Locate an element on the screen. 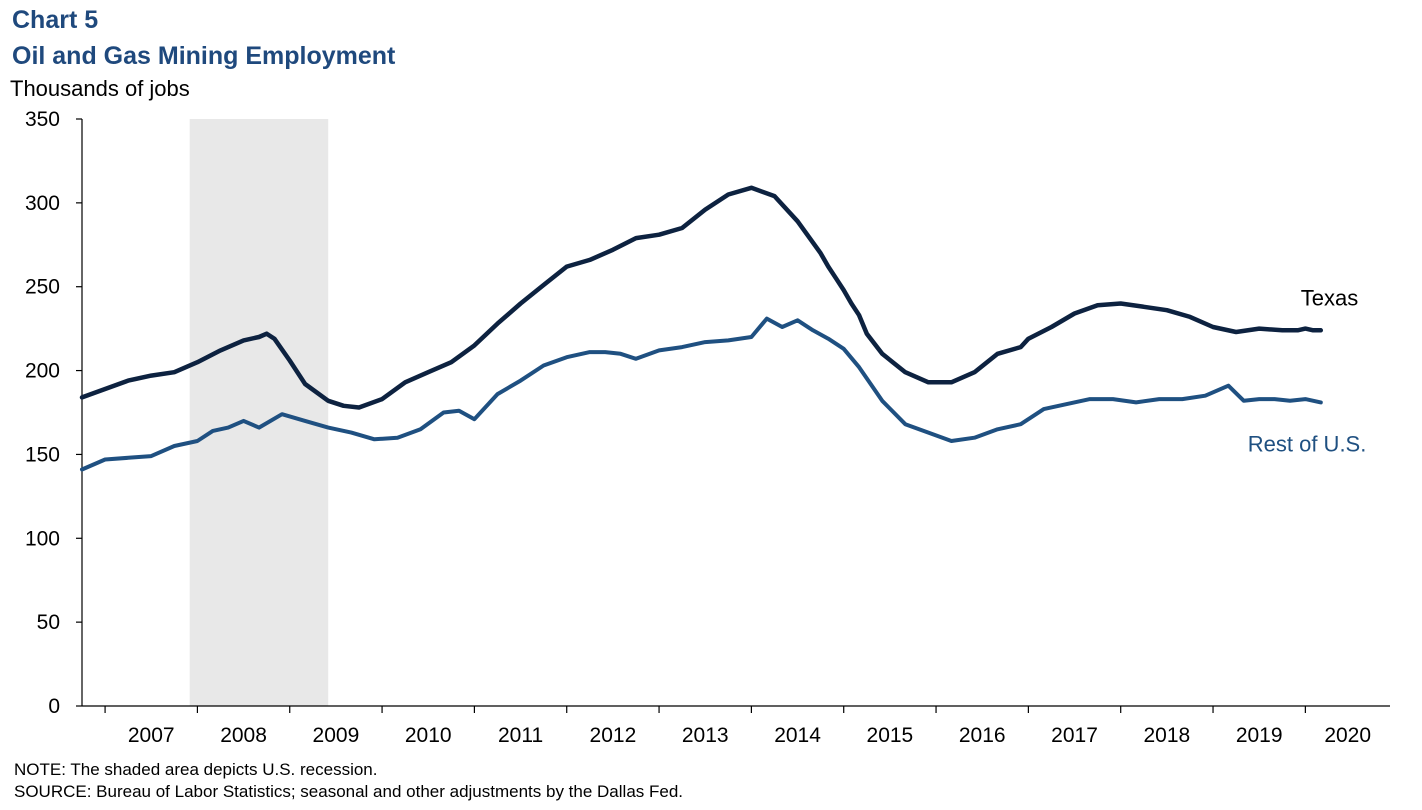  x-tick-label-2009: 2009 is located at coordinates (336, 735).